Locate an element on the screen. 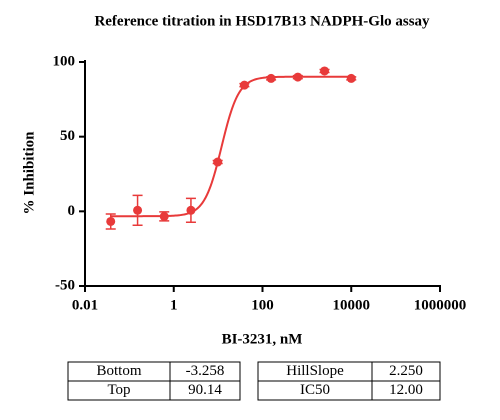  x-tick-label: 1 is located at coordinates (174, 305).